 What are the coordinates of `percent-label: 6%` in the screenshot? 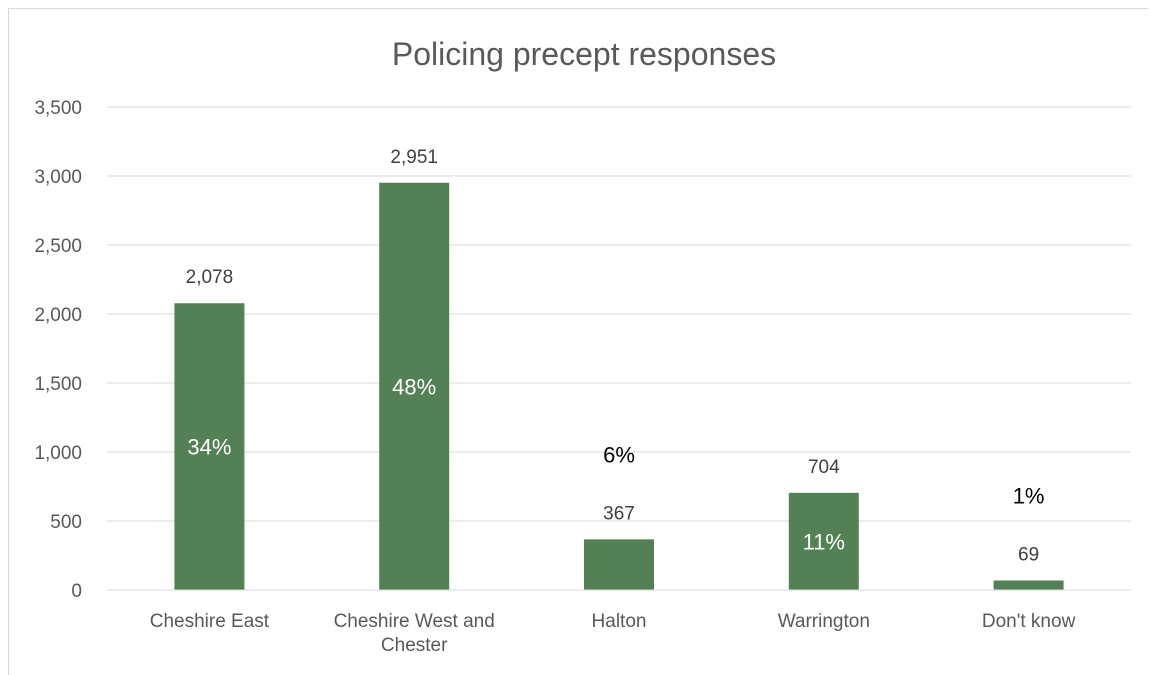 It's located at (619, 454).